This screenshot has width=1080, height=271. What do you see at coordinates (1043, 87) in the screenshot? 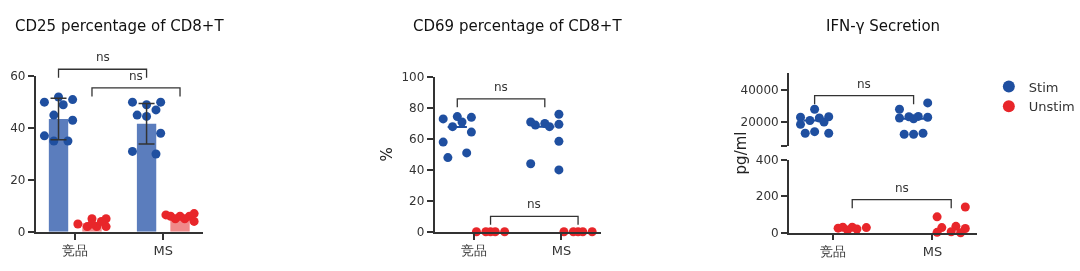
I see `legend-label: Stim` at bounding box center [1043, 87].